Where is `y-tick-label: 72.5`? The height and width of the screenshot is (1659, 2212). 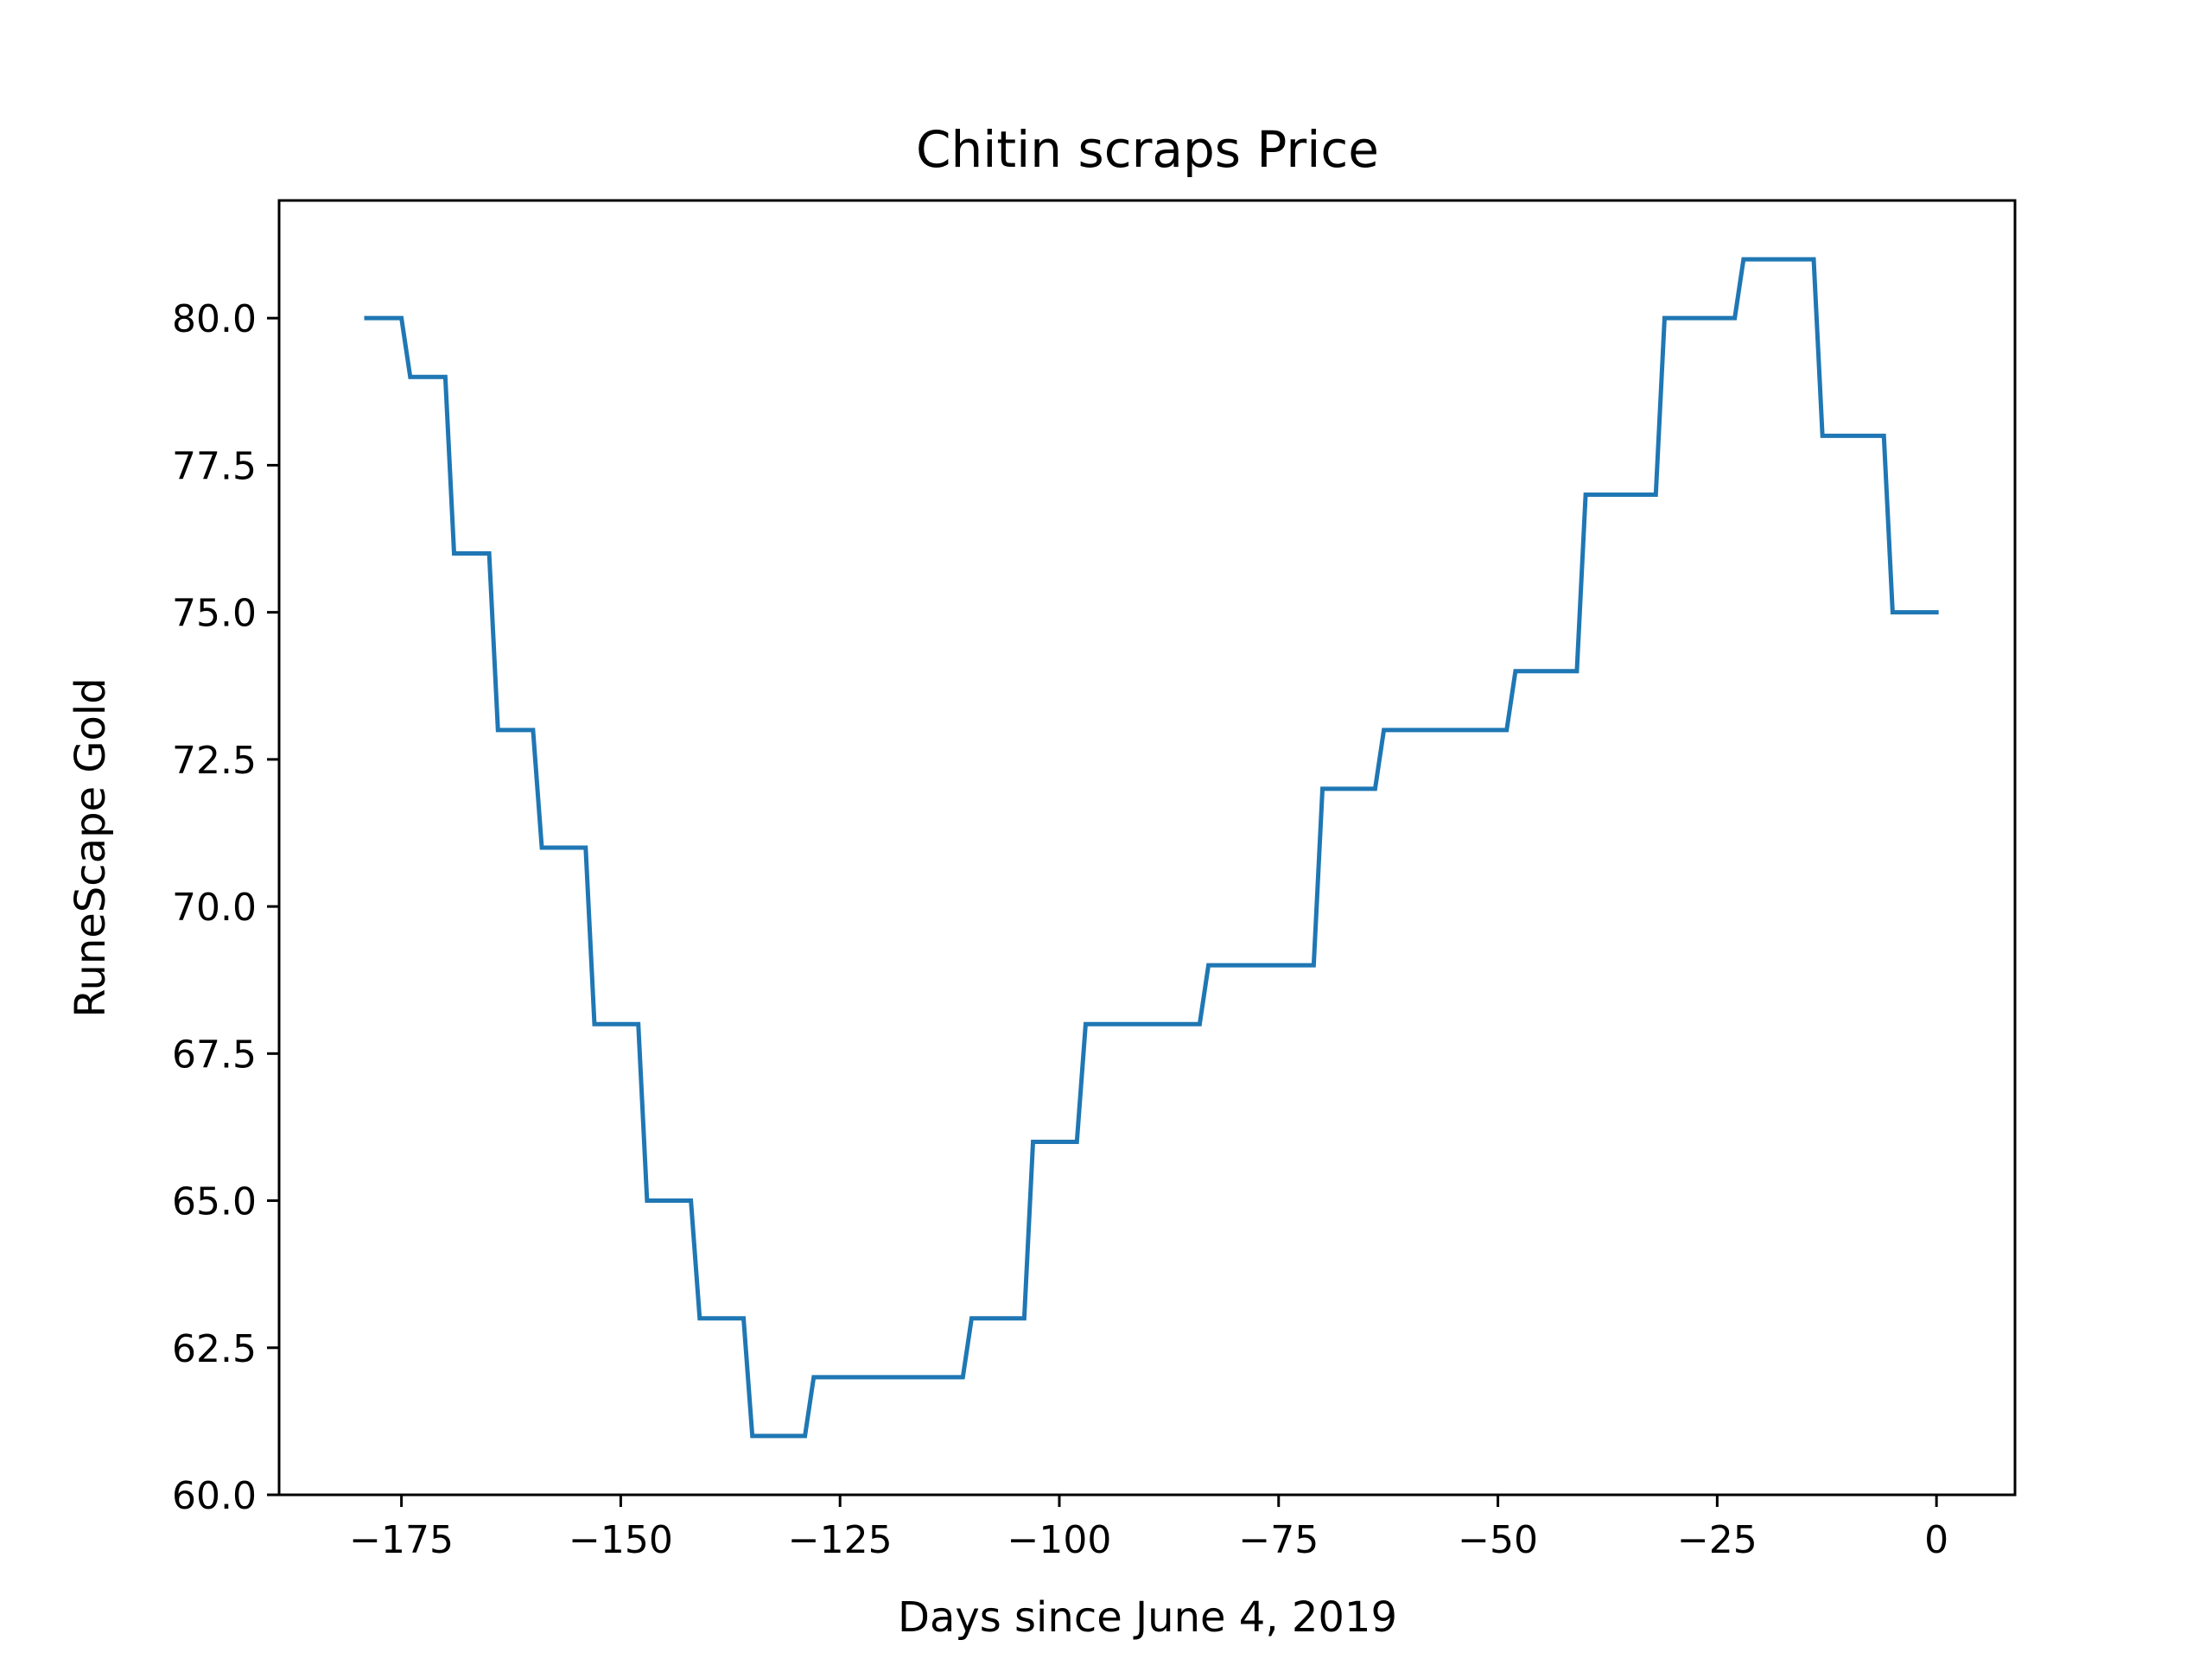 y-tick-label: 72.5 is located at coordinates (214, 761).